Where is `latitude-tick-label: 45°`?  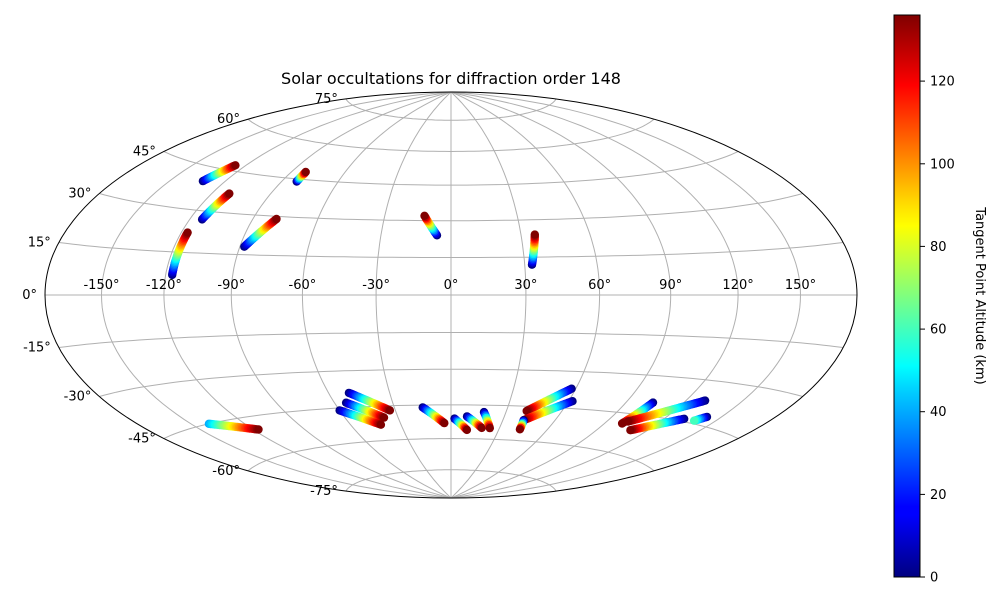
latitude-tick-label: 45° is located at coordinates (144, 152).